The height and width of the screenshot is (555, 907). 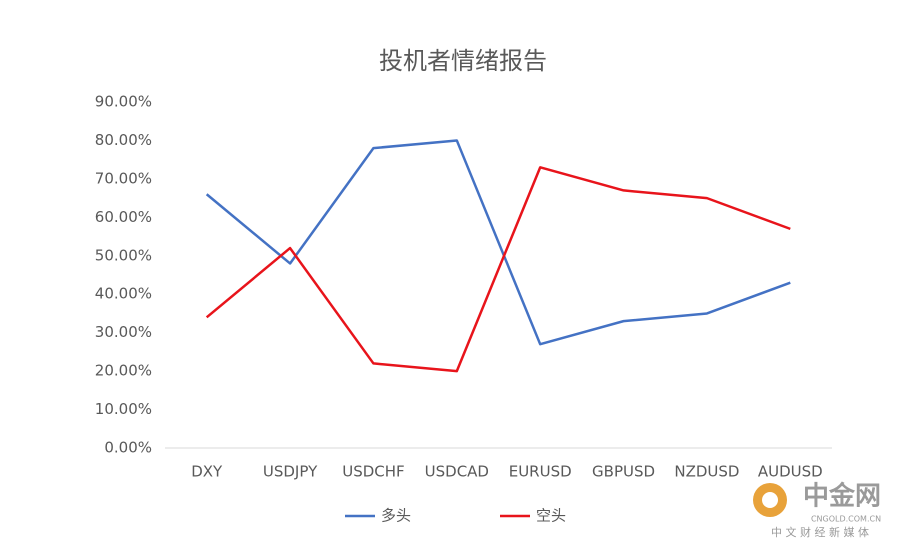 I want to click on y-tick-label: 70.00%, so click(x=123, y=178).